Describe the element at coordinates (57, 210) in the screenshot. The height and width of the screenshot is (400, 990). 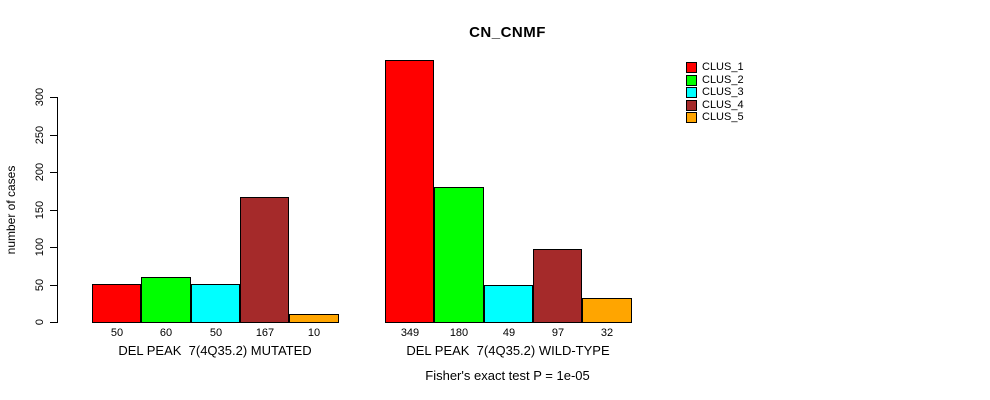
I see `y-axis-line` at that location.